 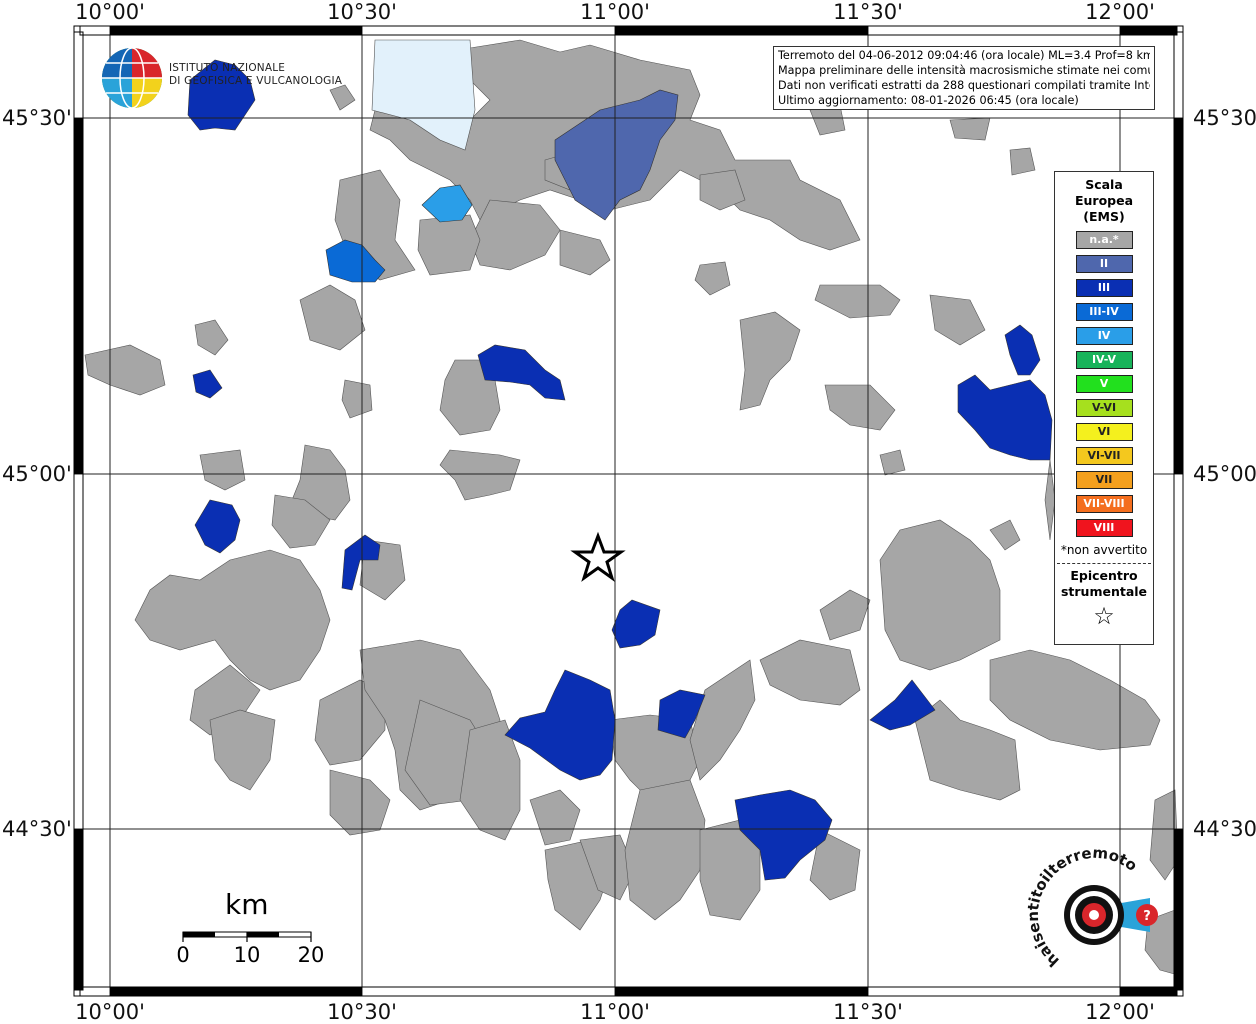 I want to click on intensity-II-area, so click(x=616, y=155).